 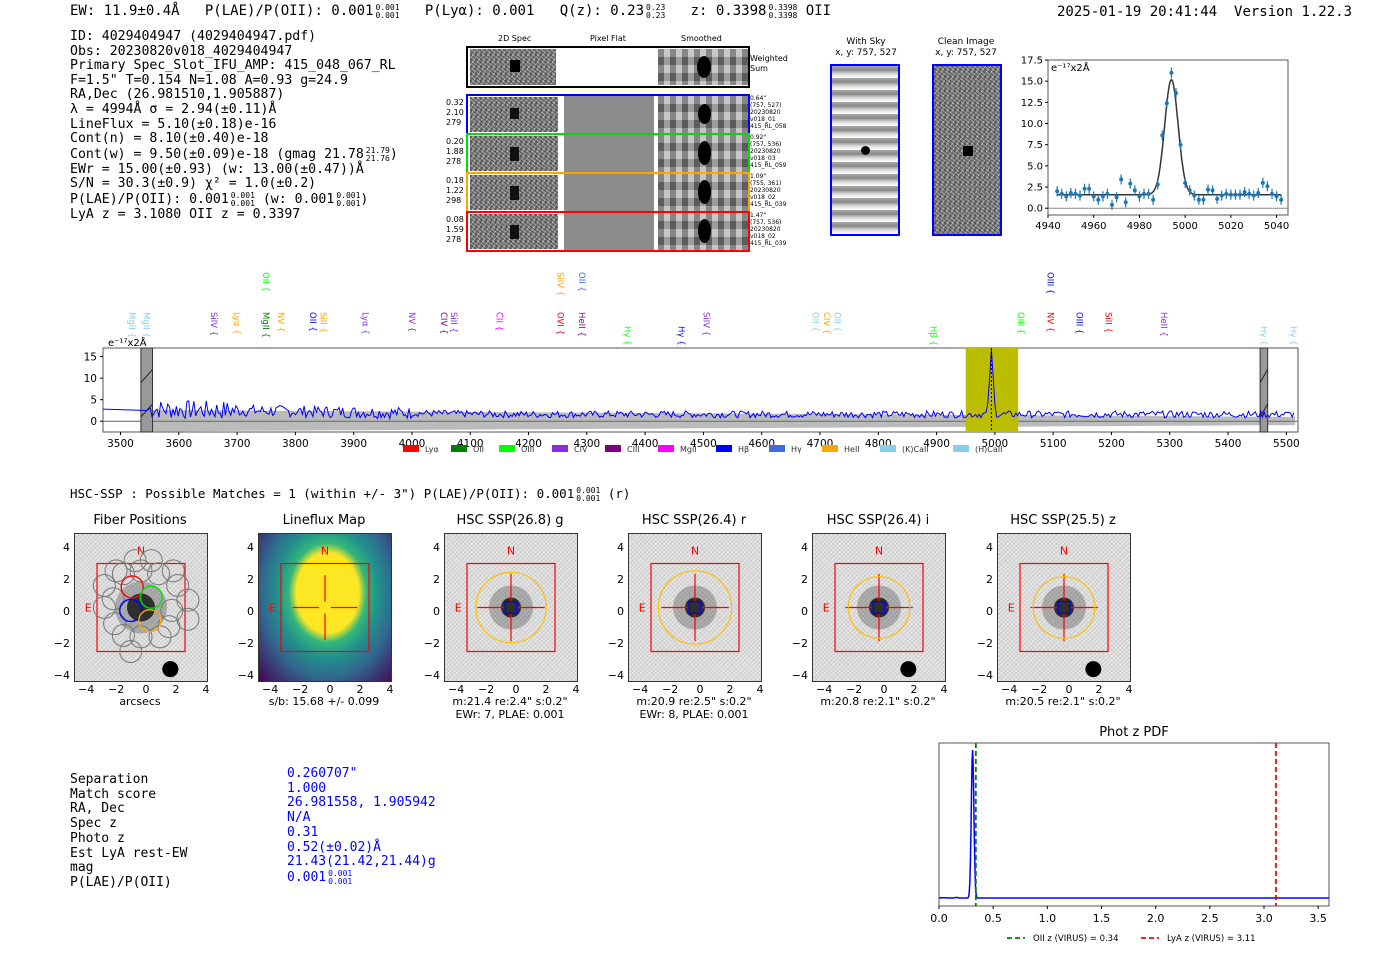 I want to click on match-value: 1.000, so click(x=307, y=788).